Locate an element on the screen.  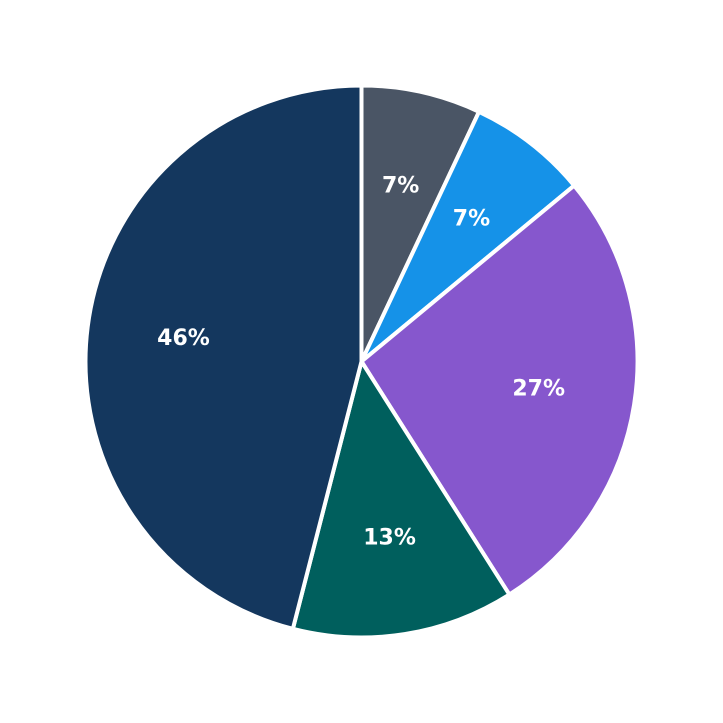
pie-slice-label-3: 13% is located at coordinates (389, 538).